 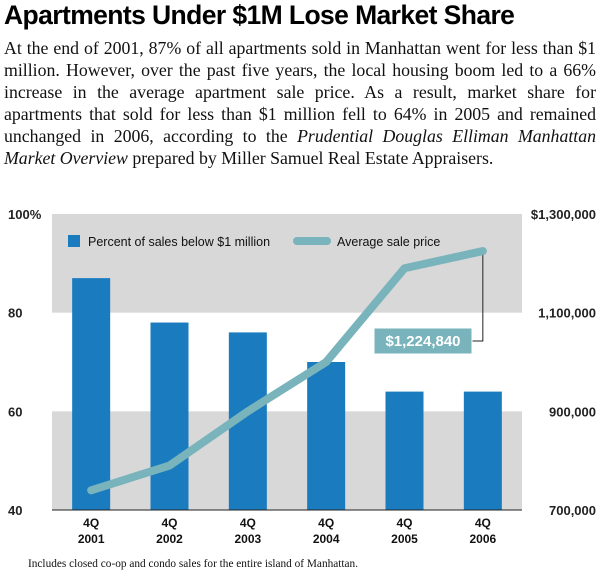 I want to click on x-tick-year: 2004, so click(x=326, y=539).